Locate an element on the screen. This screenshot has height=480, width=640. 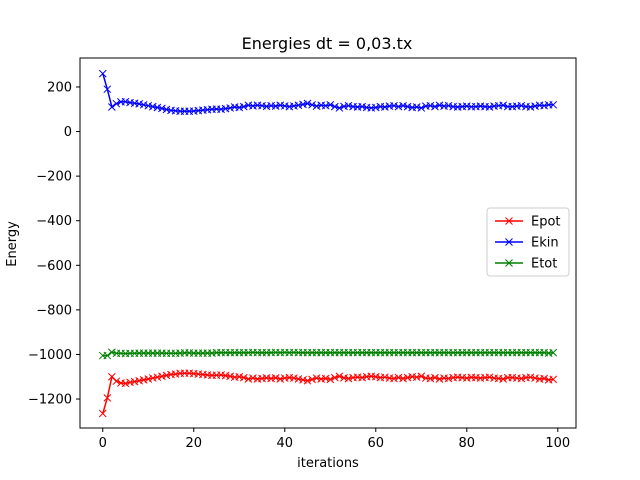
legend: Epot Ekin Etot is located at coordinates (528, 242).